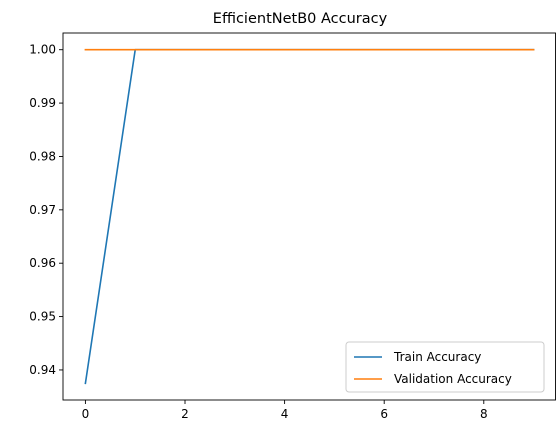  What do you see at coordinates (42, 263) in the screenshot?
I see `y-tick-label: 0.96` at bounding box center [42, 263].